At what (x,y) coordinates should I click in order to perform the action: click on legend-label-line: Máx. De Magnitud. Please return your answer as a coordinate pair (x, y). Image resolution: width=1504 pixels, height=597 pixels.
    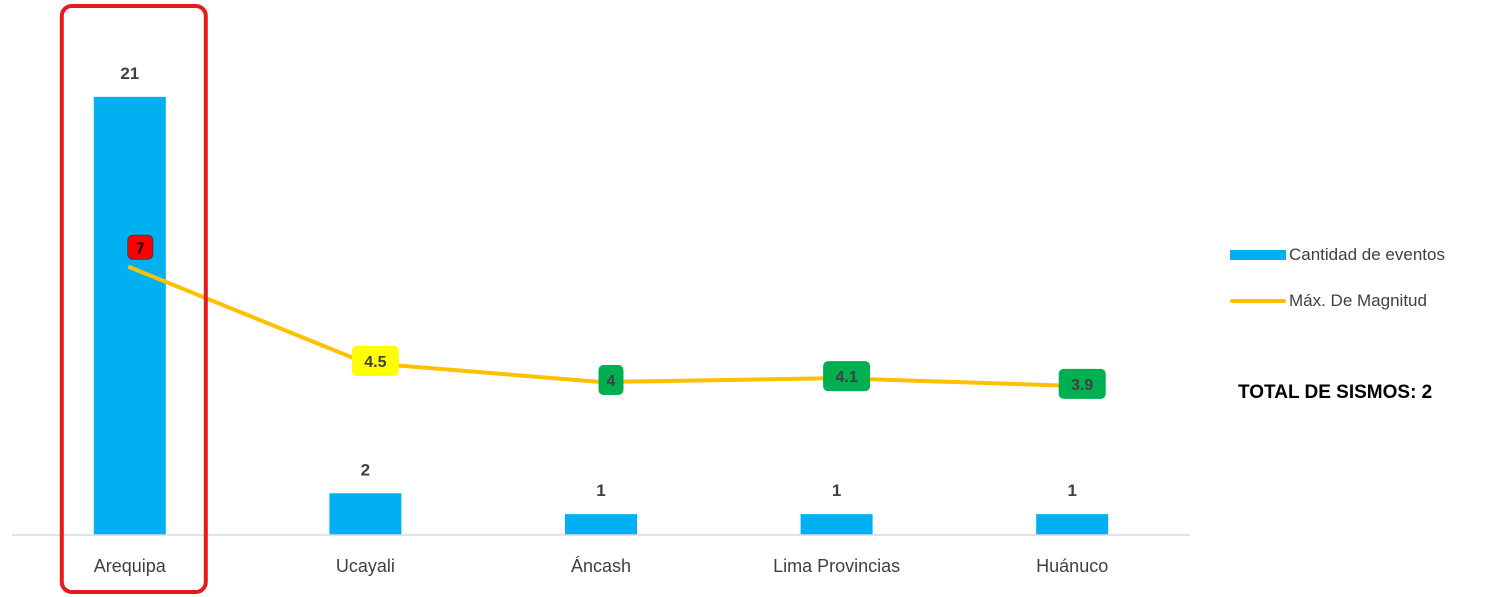
    Looking at the image, I should click on (1358, 300).